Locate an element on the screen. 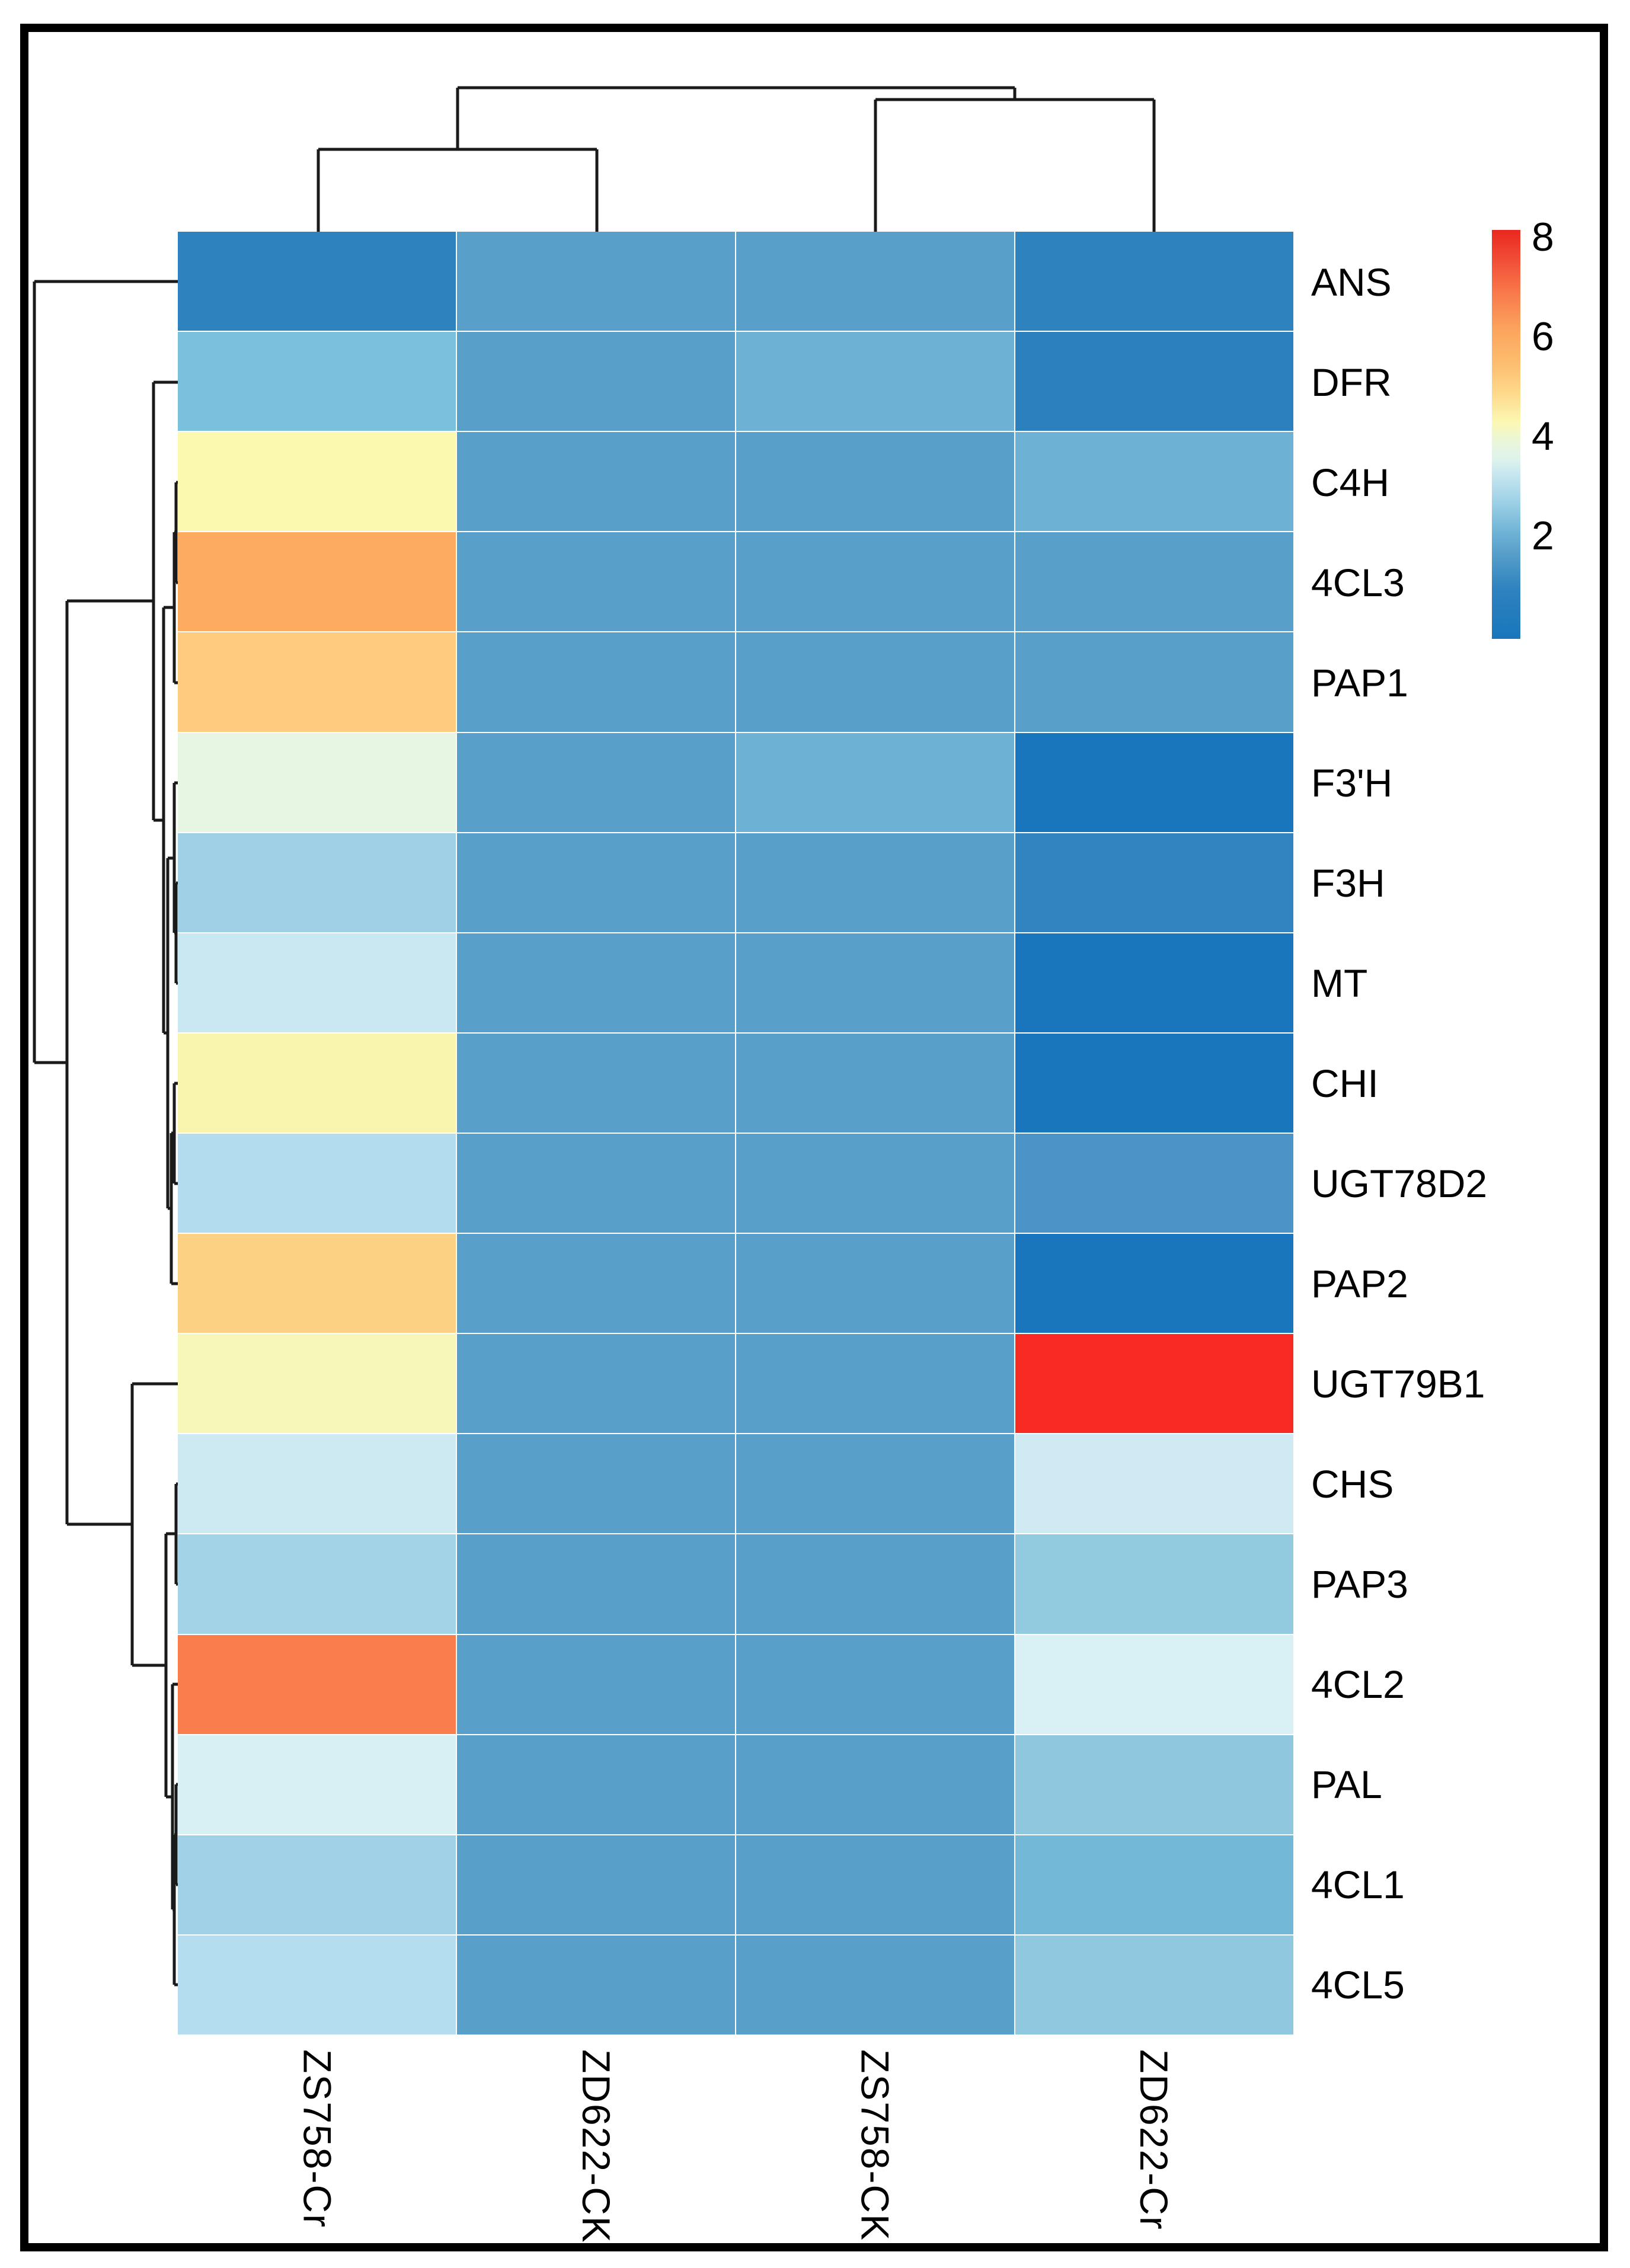  row-label: F3H is located at coordinates (1348, 883).